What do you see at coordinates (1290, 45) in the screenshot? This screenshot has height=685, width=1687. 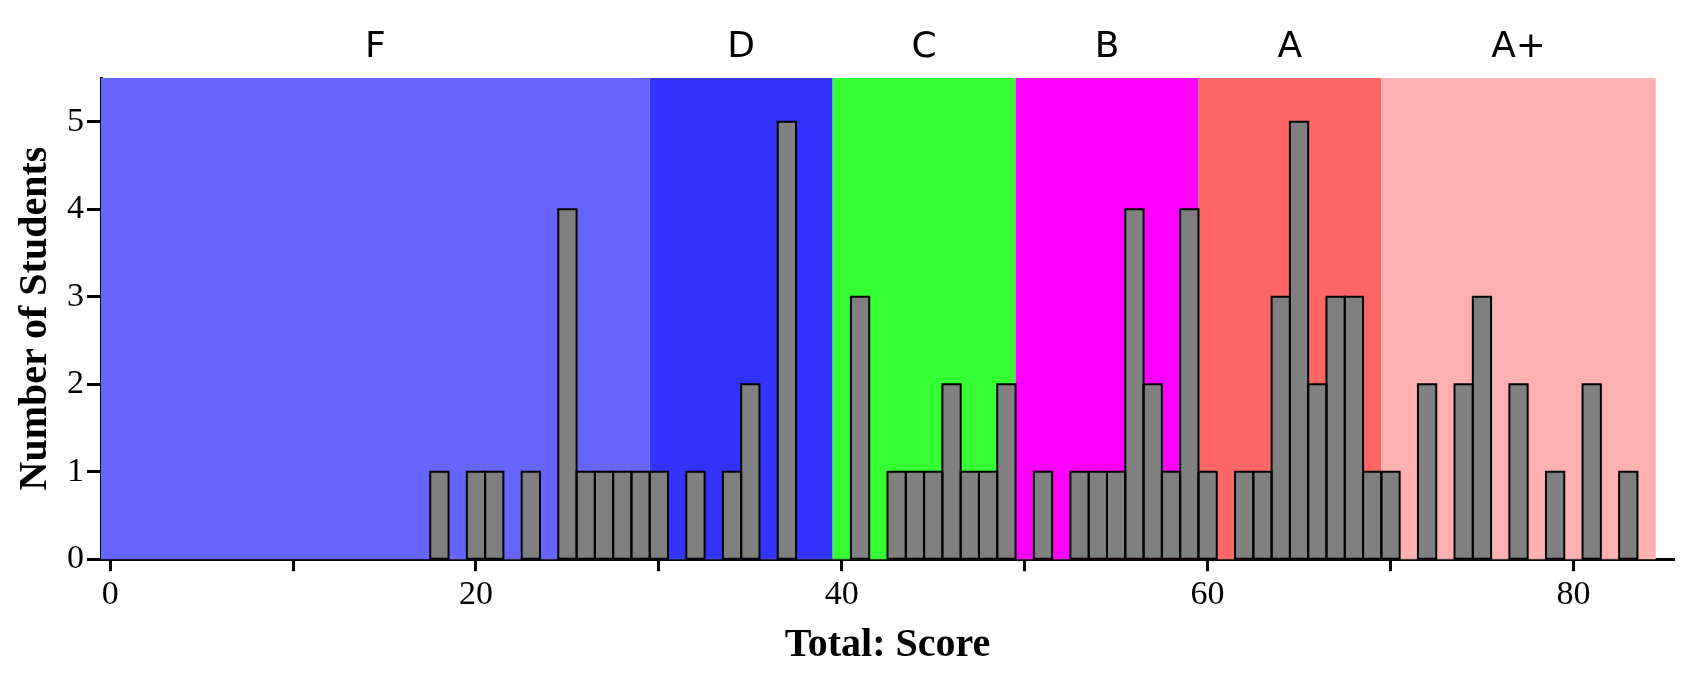 I see `band-label: A` at bounding box center [1290, 45].